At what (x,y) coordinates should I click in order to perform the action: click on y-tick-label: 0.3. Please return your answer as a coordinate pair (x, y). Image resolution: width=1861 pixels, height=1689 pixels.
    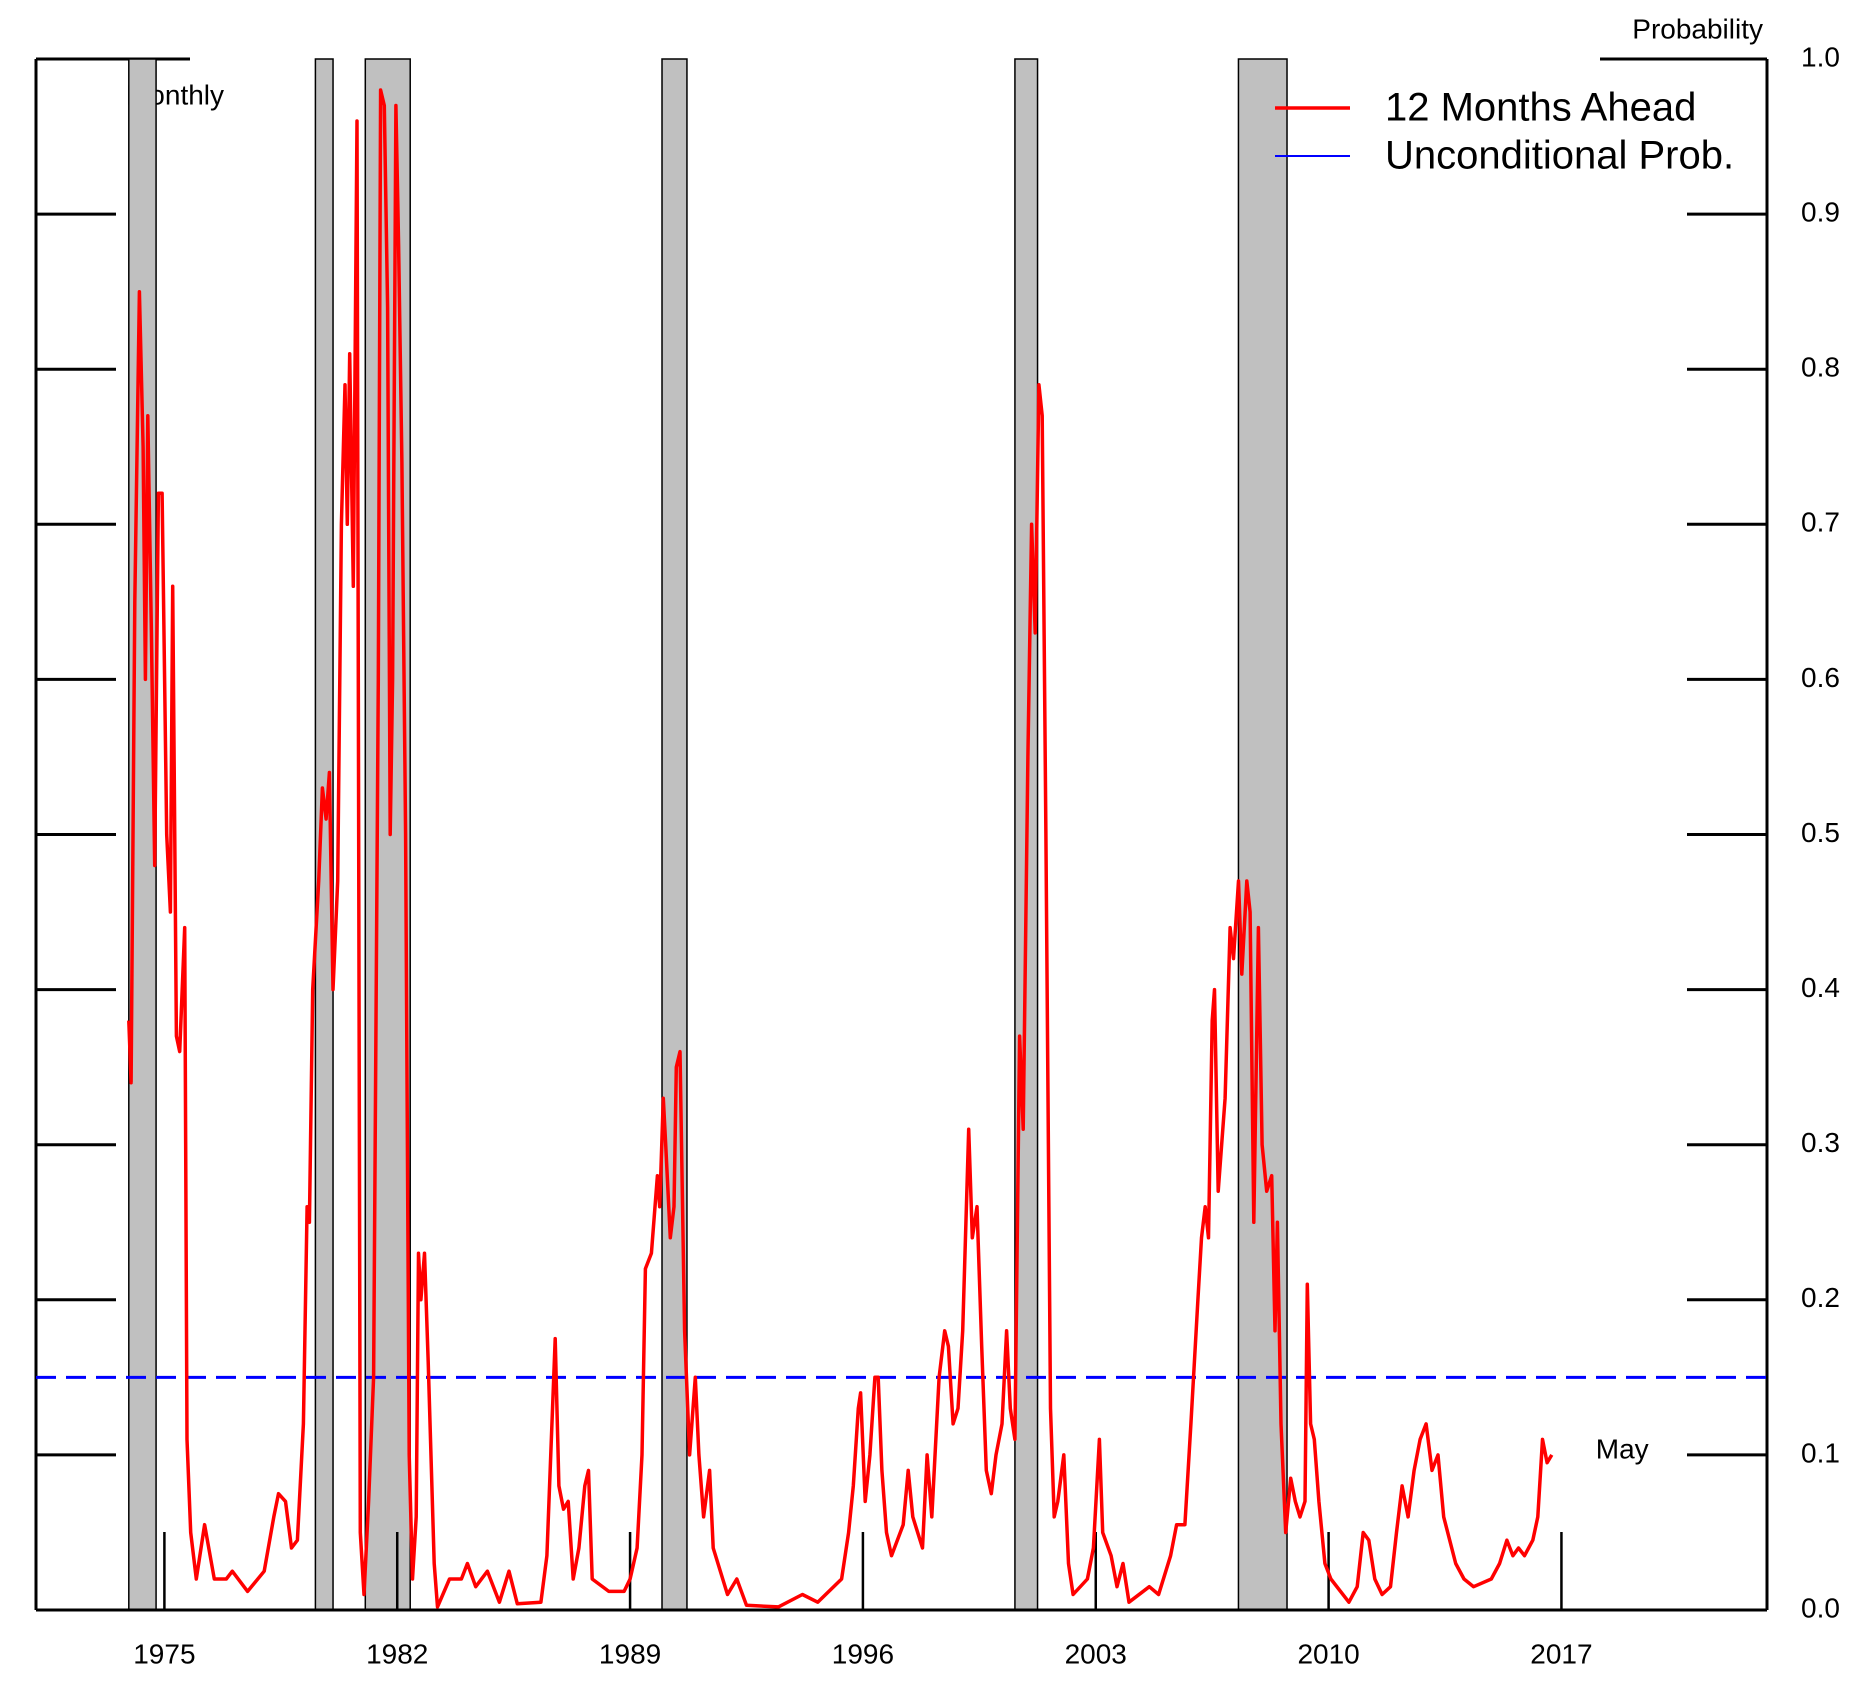
    Looking at the image, I should click on (1820, 1142).